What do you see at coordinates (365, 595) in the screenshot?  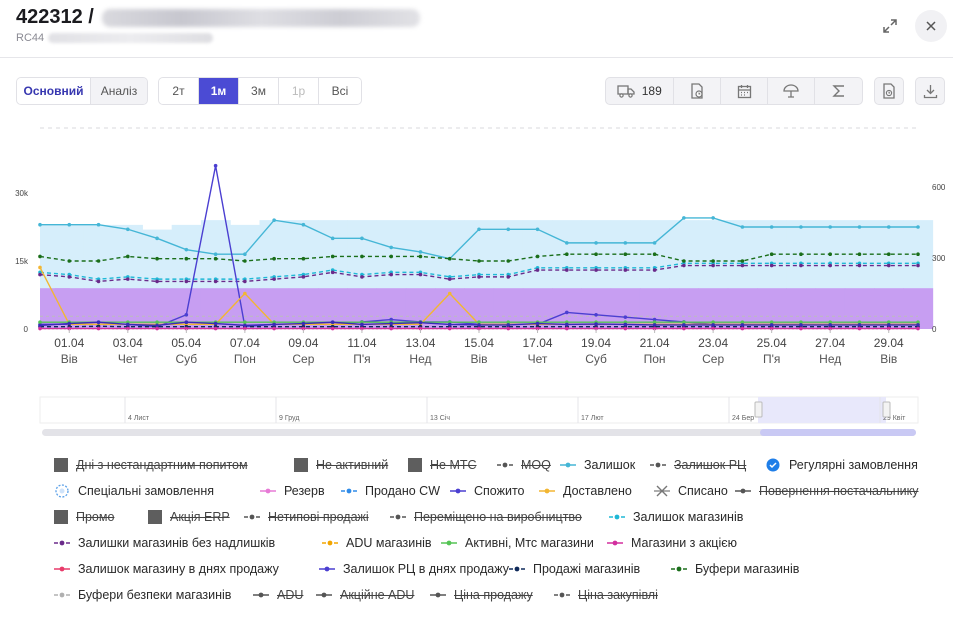 I see `legend-item: Акційне ADU` at bounding box center [365, 595].